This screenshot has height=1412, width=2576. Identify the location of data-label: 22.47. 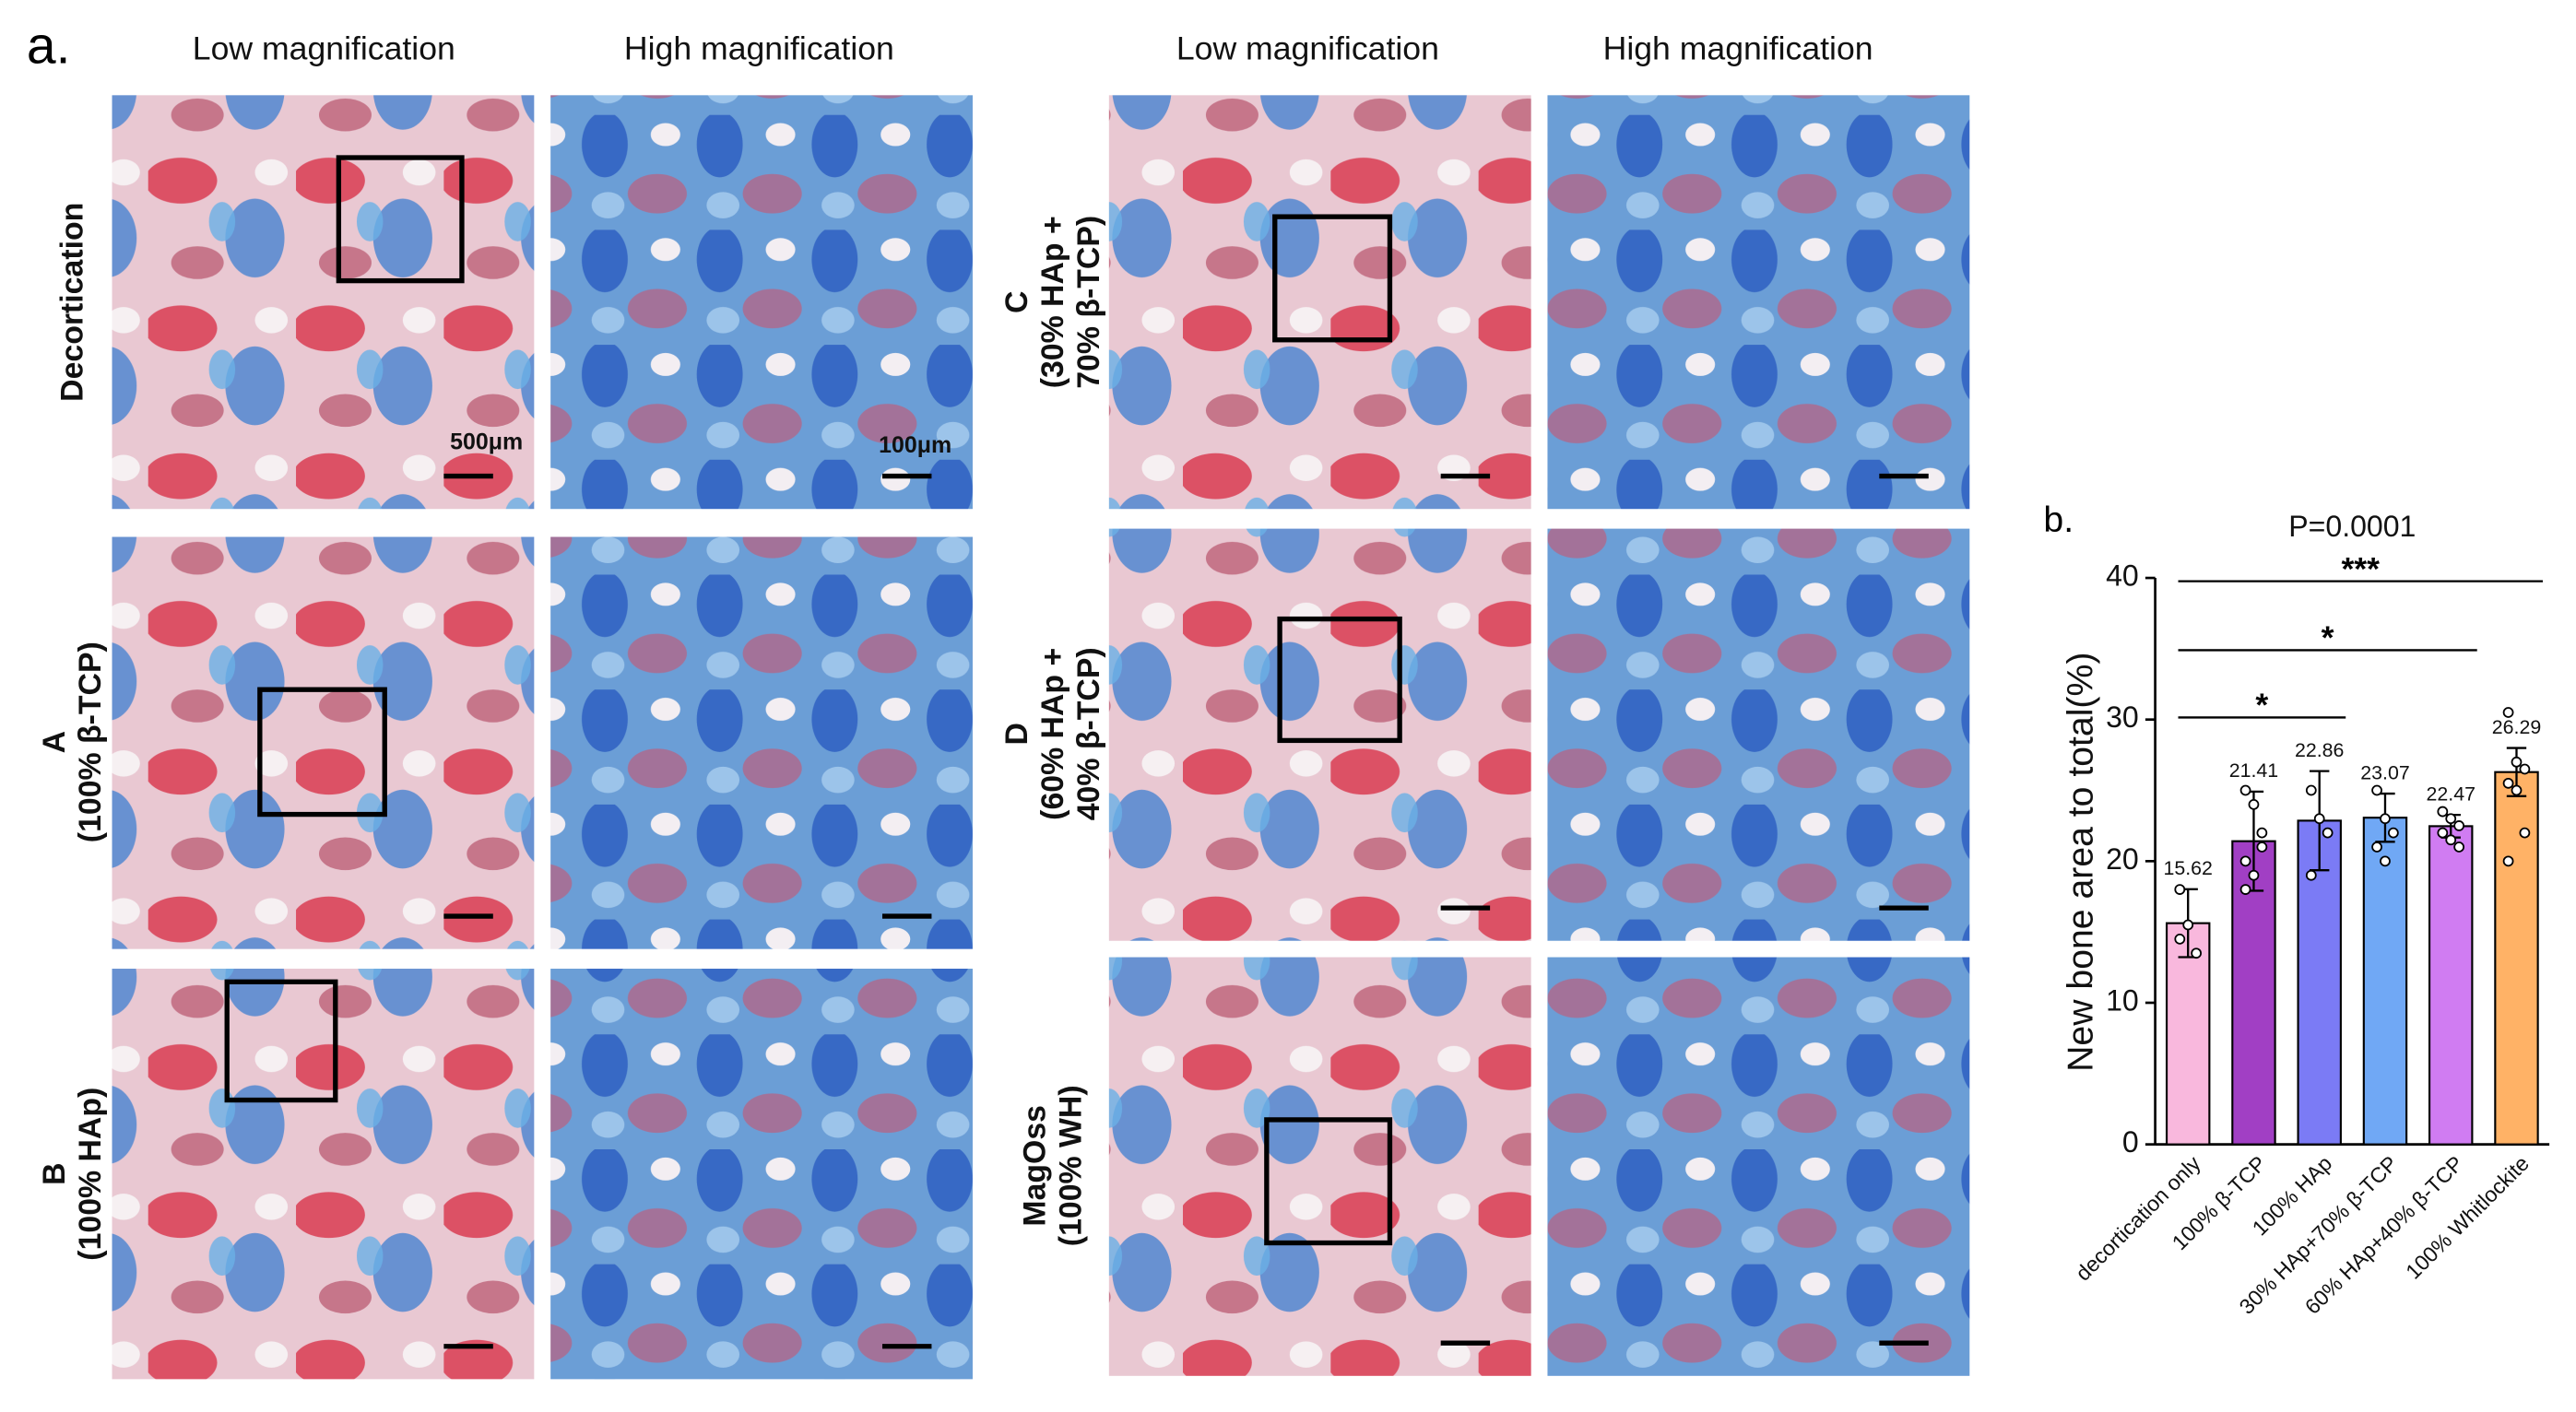
(2451, 793).